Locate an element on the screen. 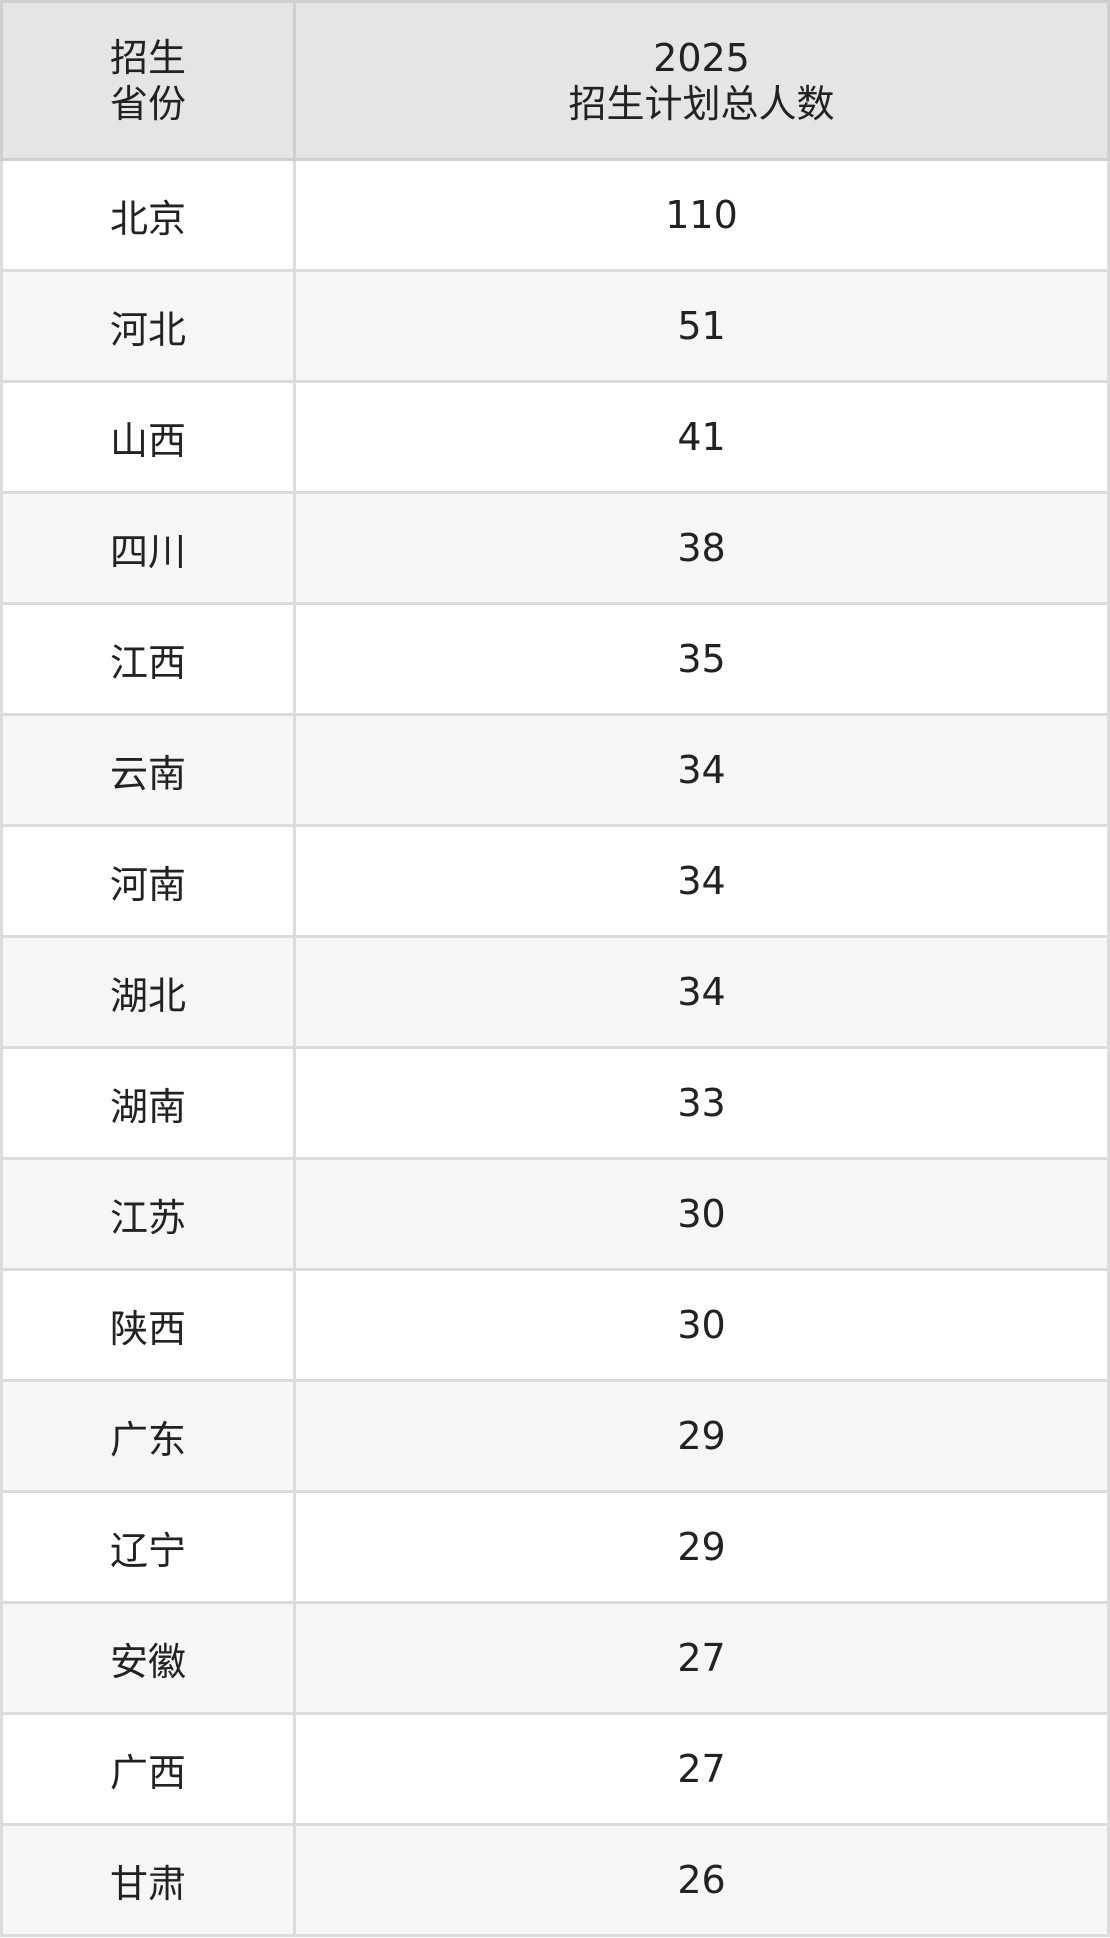 The image size is (1110, 1938). table-row: 河南 34 is located at coordinates (555, 881).